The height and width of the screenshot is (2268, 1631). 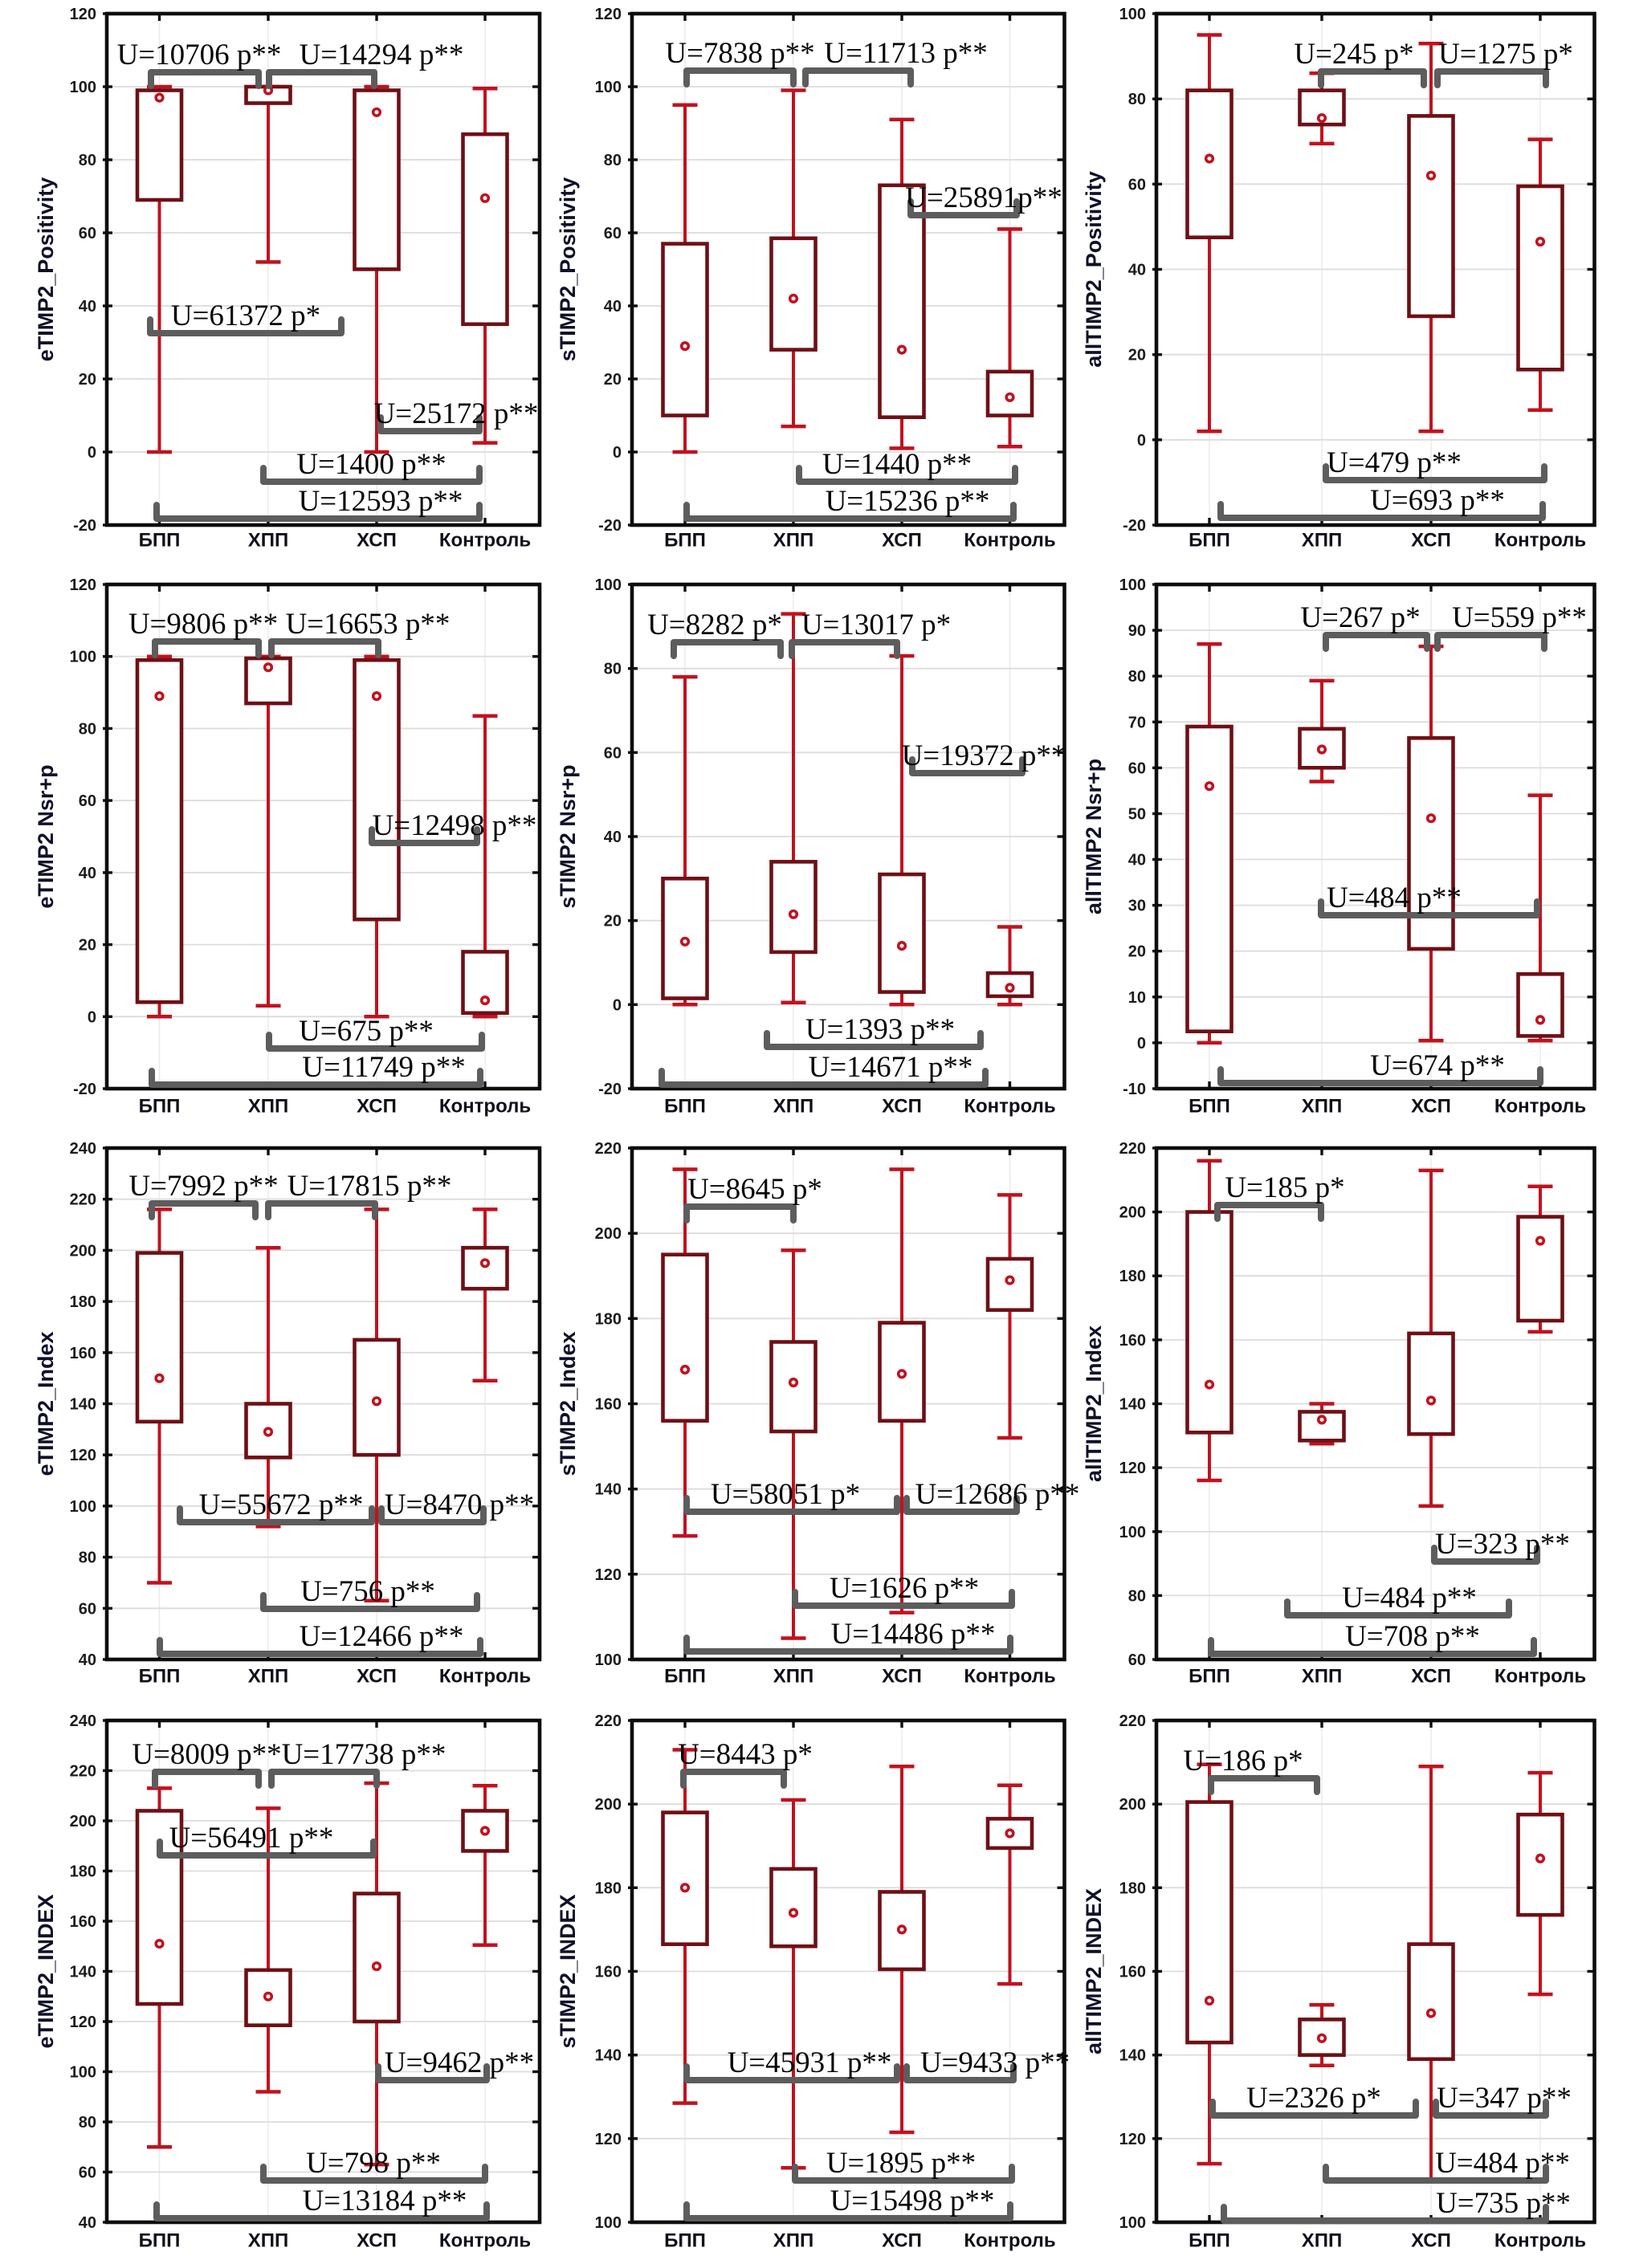 I want to click on svg-text: U=1400 p**, so click(x=371, y=464).